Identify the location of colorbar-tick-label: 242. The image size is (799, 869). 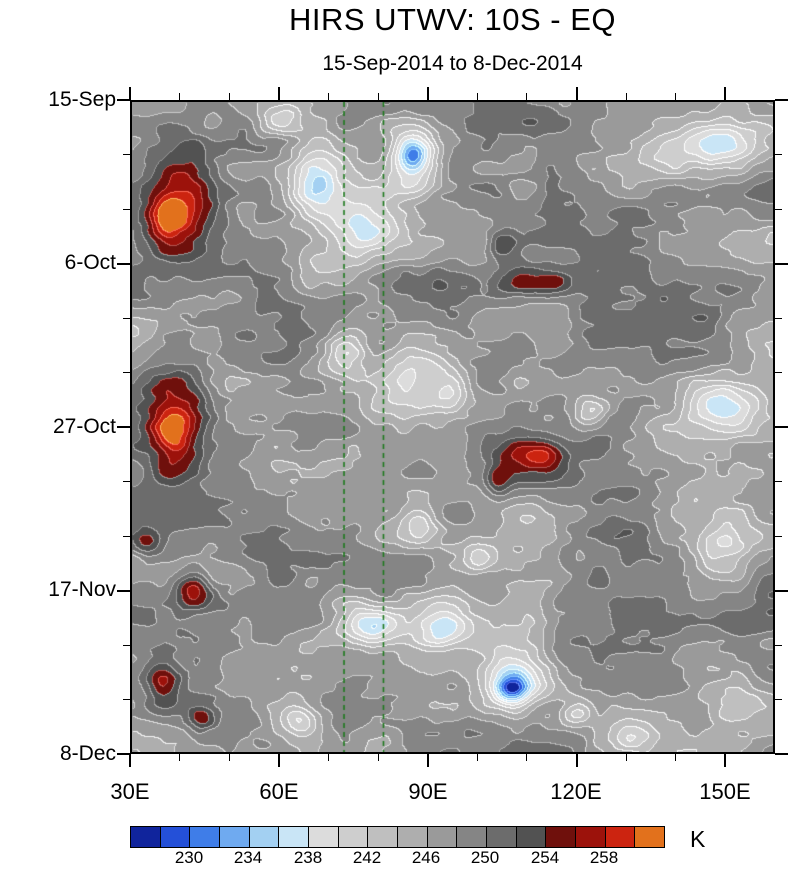
(367, 857).